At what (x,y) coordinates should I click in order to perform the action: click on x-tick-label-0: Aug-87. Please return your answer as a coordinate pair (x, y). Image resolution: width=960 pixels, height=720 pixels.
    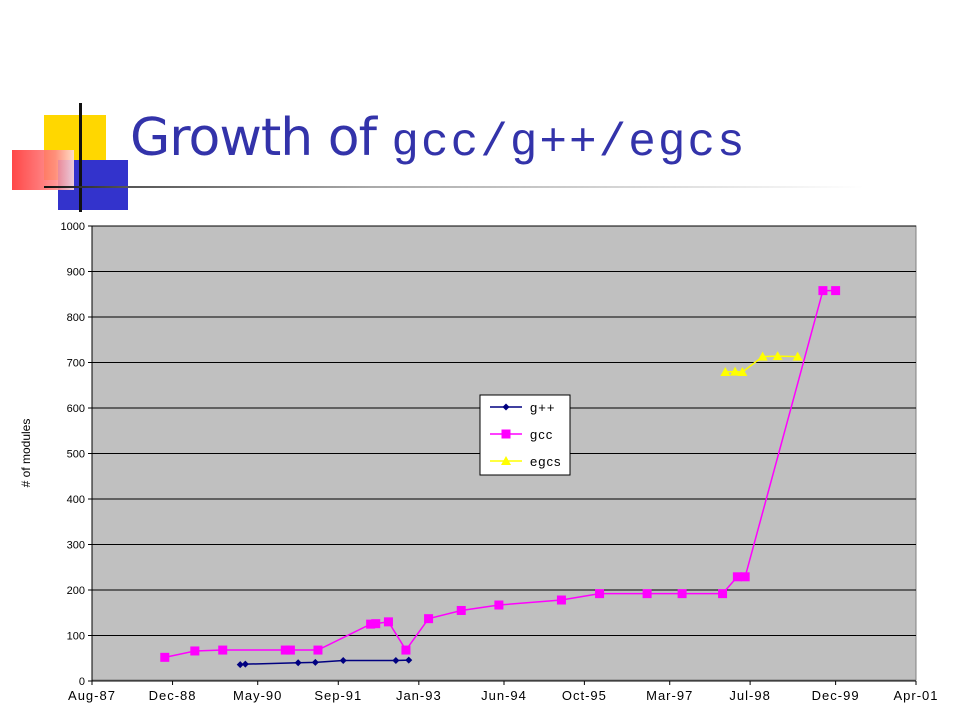
    Looking at the image, I should click on (92, 695).